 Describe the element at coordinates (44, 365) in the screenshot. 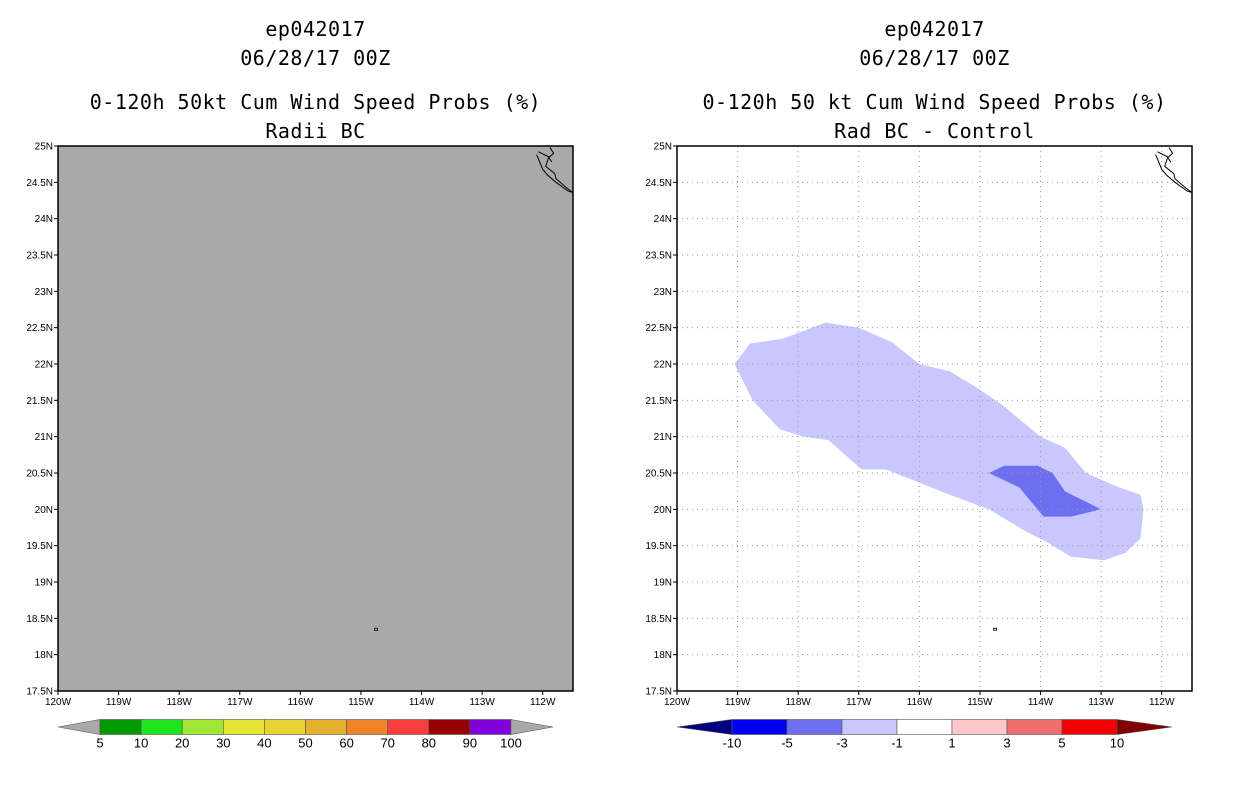

I see `left-y-tick-label-9: 22N` at that location.